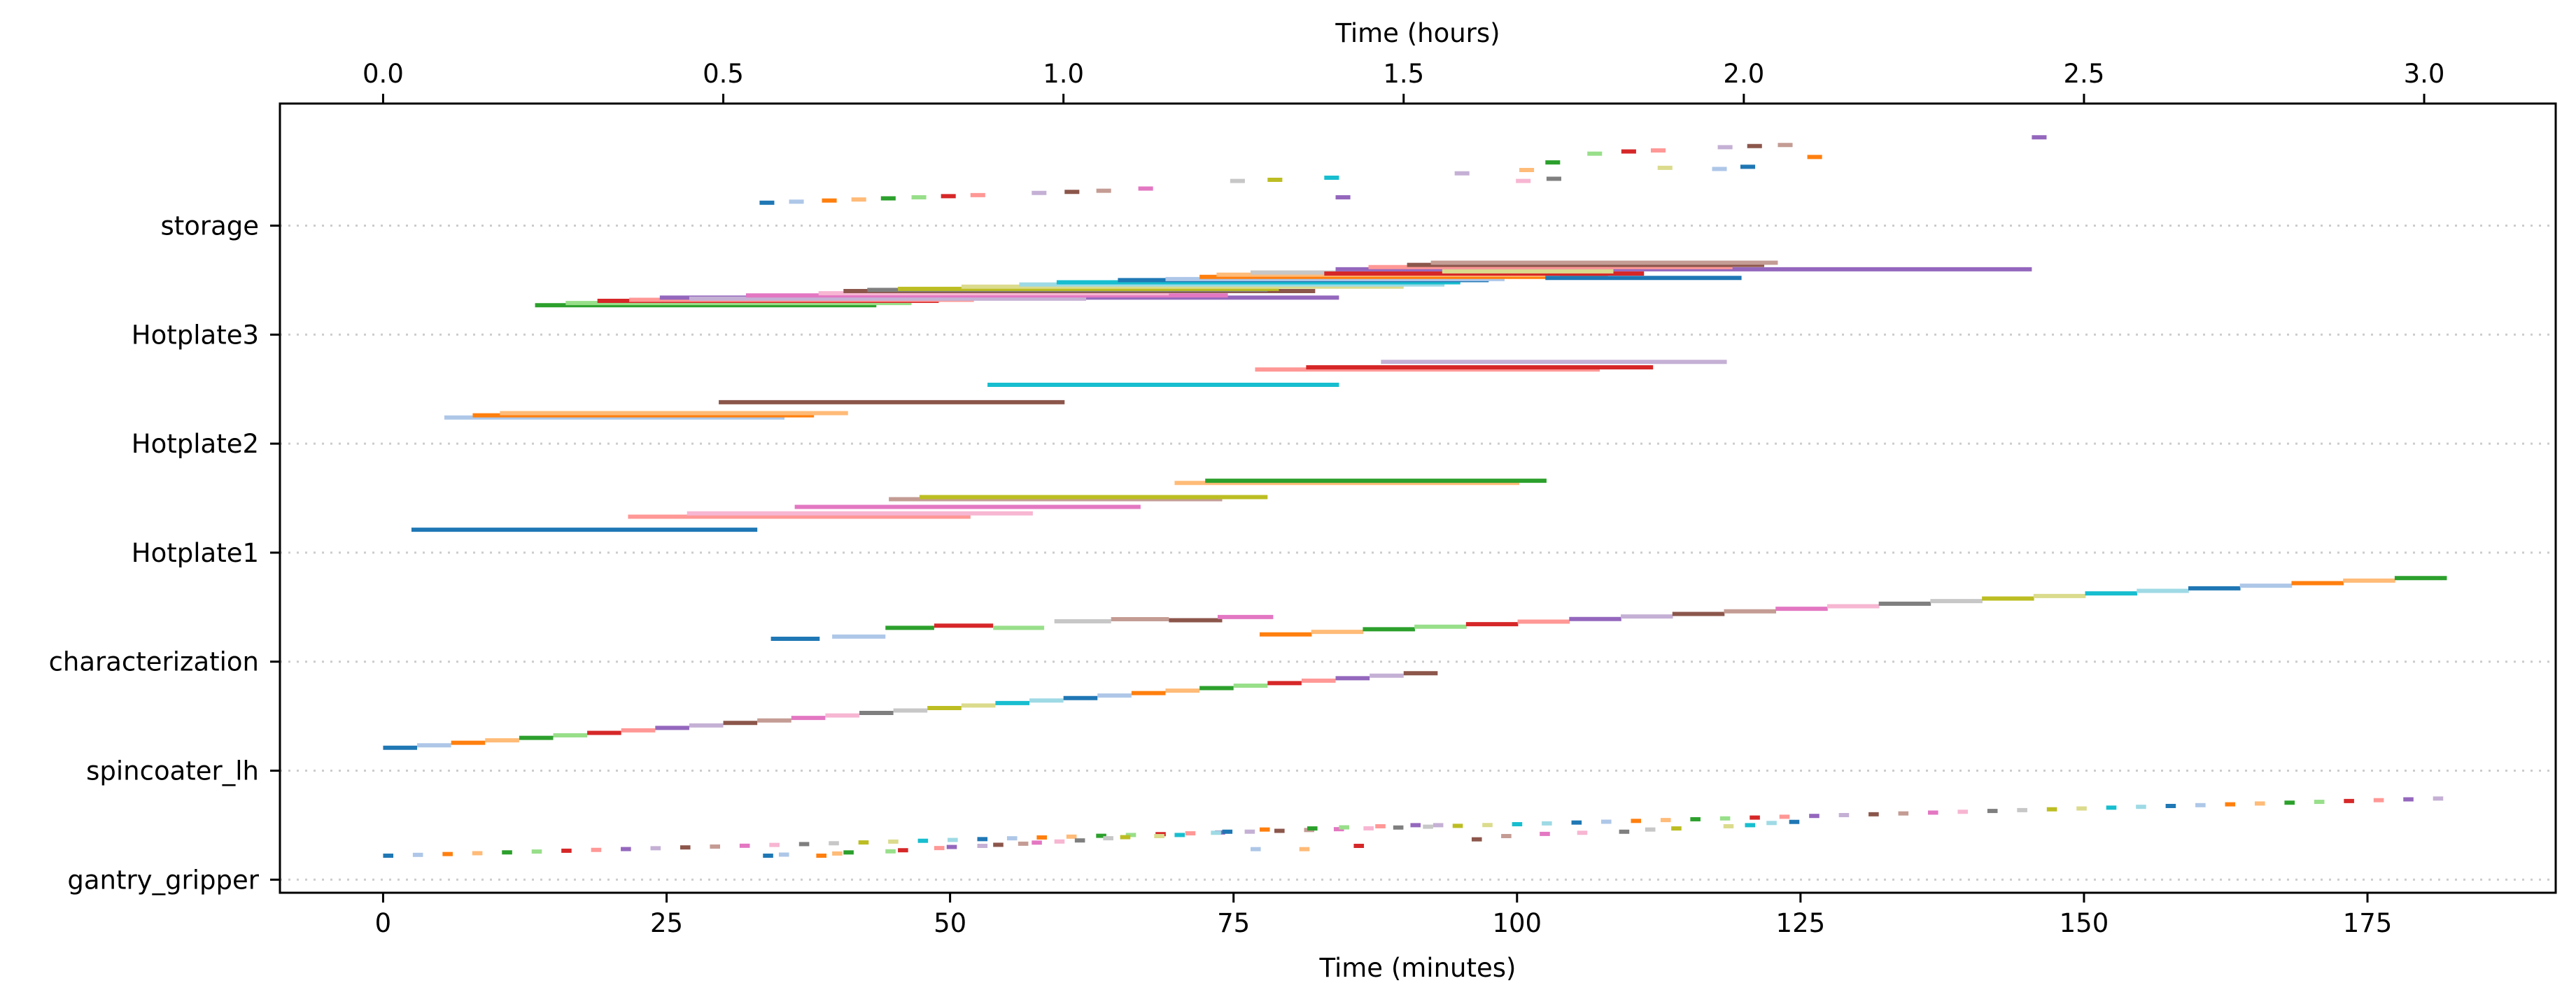 Image resolution: width=2576 pixels, height=1004 pixels. Describe the element at coordinates (723, 74) in the screenshot. I see `x2-tick-label: 0.5` at that location.